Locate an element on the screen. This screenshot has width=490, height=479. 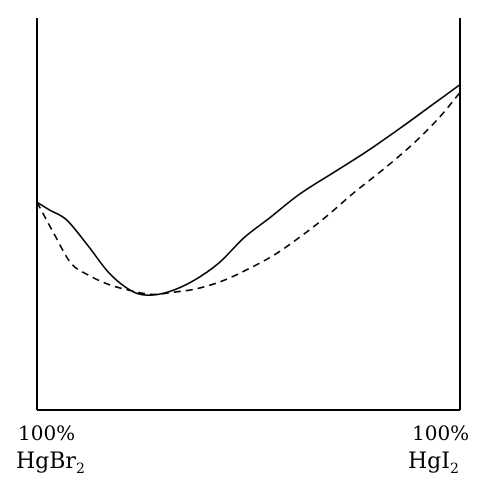
x-tick-label-right-compound: HgI2 is located at coordinates (433, 463).